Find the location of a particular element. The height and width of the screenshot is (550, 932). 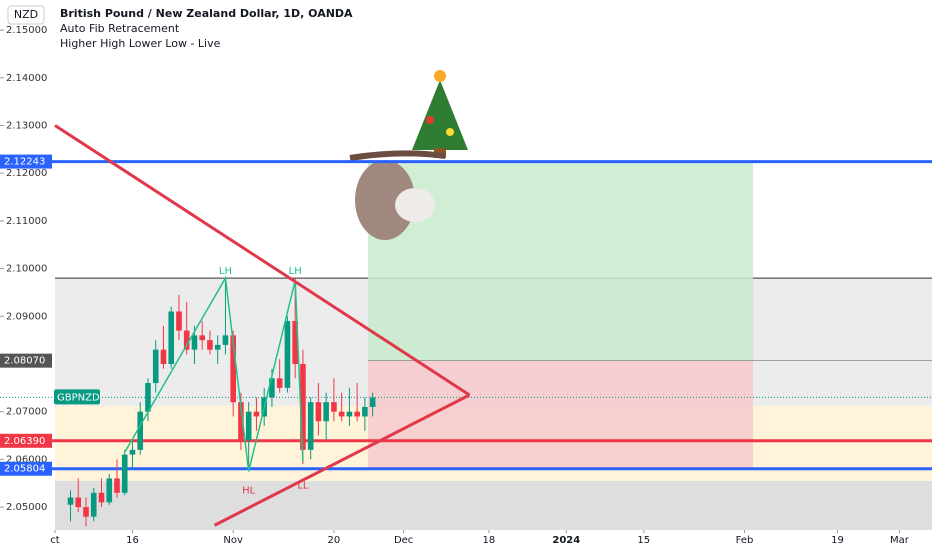

tree-decoration is located at coordinates (408, 155).